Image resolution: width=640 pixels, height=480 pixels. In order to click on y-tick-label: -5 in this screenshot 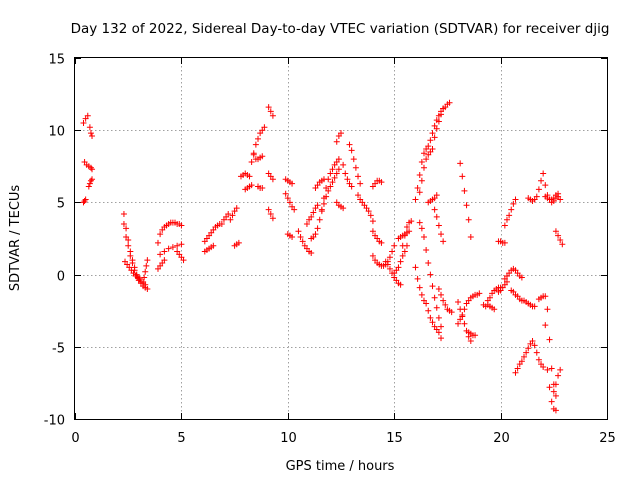, I will do `click(58, 349)`.